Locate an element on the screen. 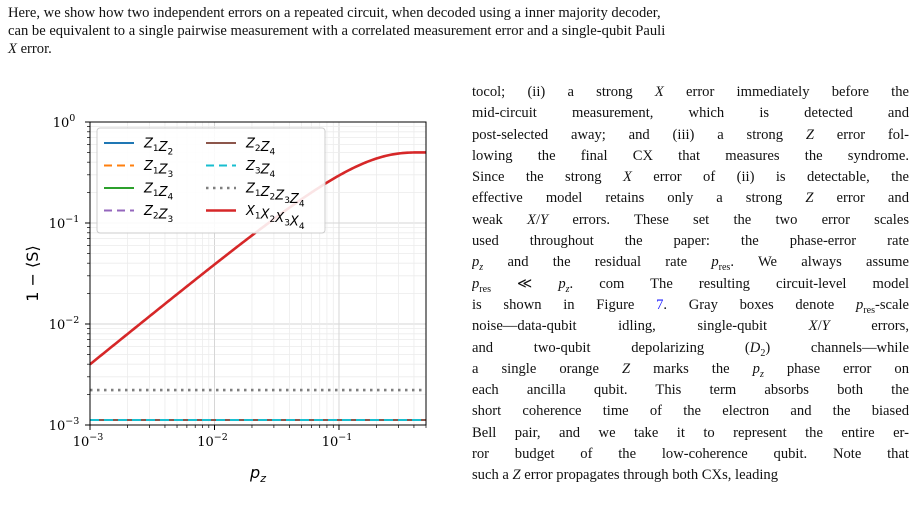 The image size is (915, 529). legend-label-z2z4: Z2Z4 is located at coordinates (260, 147).